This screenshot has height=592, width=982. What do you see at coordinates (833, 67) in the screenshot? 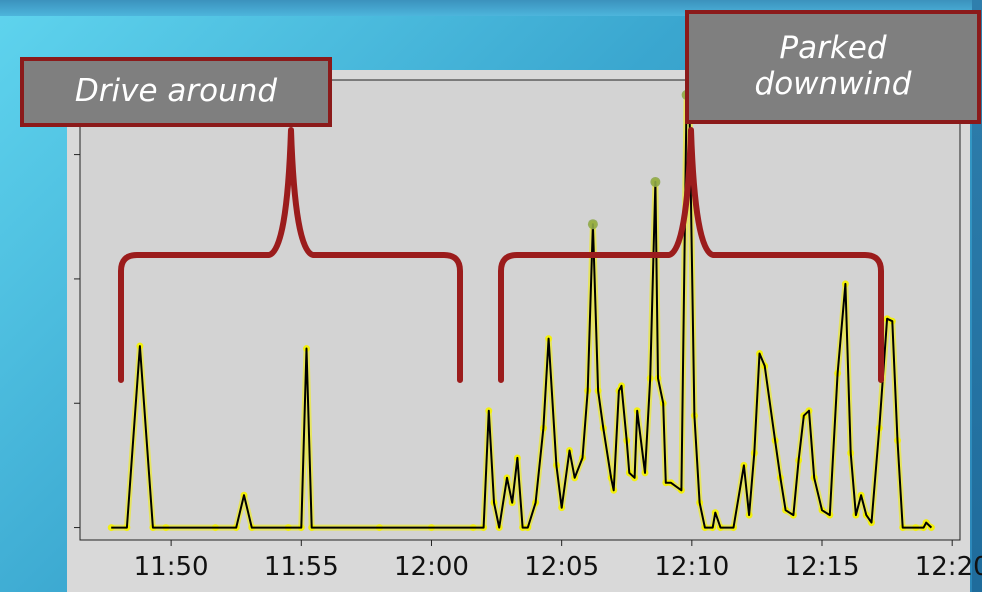
I see `parked-downwind-label: Parked downwind` at bounding box center [833, 67].